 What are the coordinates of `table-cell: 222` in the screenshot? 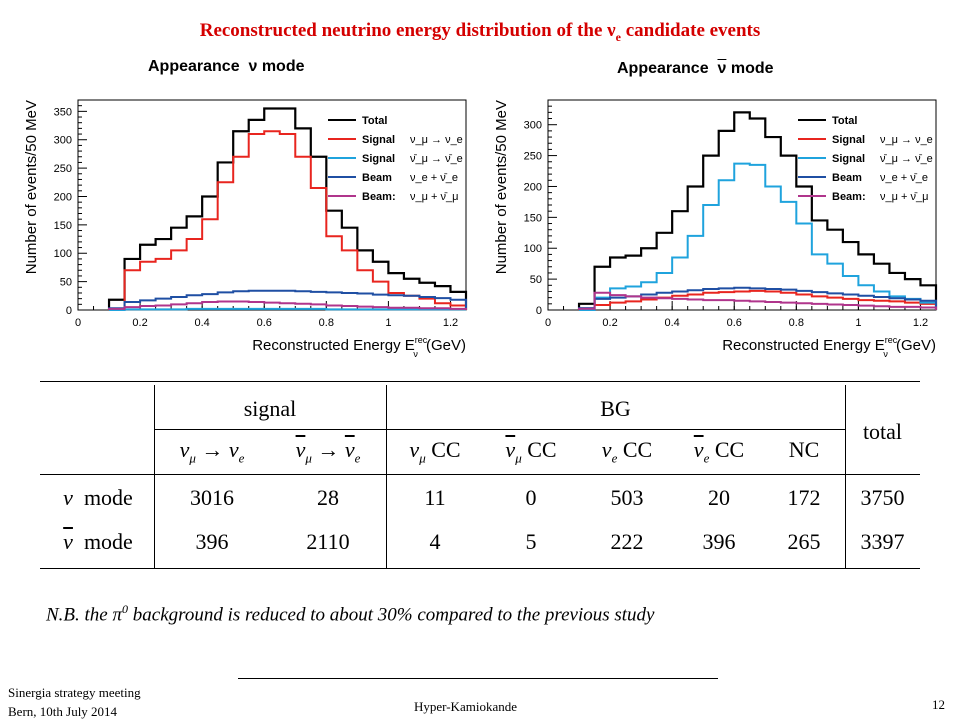 It's located at (627, 541).